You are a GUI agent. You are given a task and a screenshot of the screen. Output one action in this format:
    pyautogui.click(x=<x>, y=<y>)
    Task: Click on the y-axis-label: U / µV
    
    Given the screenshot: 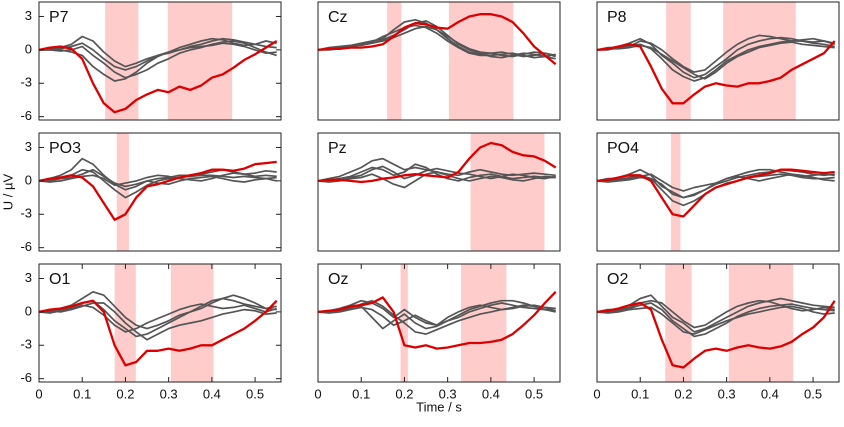 What is the action you would take?
    pyautogui.click(x=7, y=191)
    